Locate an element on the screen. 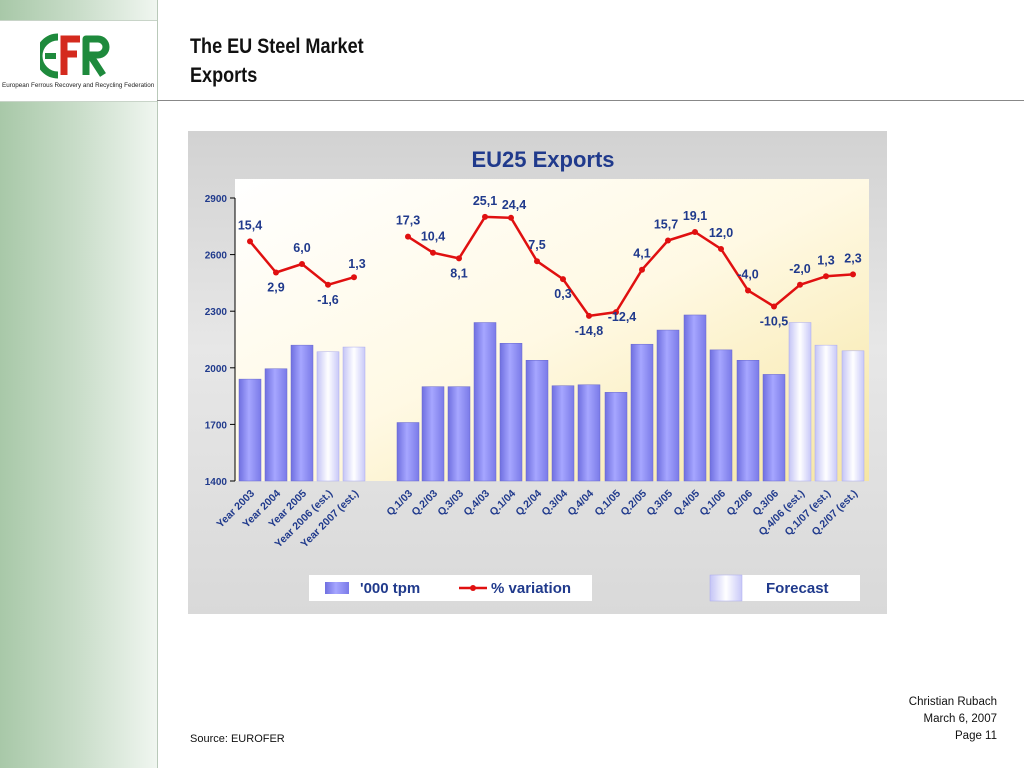  header-divider is located at coordinates (590, 100).